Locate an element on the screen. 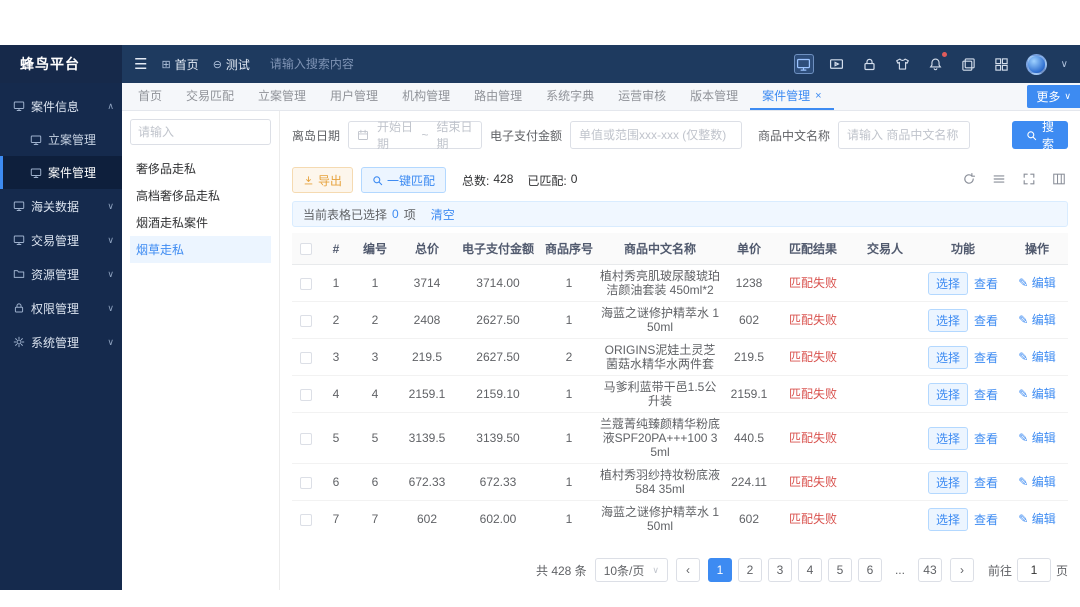  name-filter-input is located at coordinates (903, 135).